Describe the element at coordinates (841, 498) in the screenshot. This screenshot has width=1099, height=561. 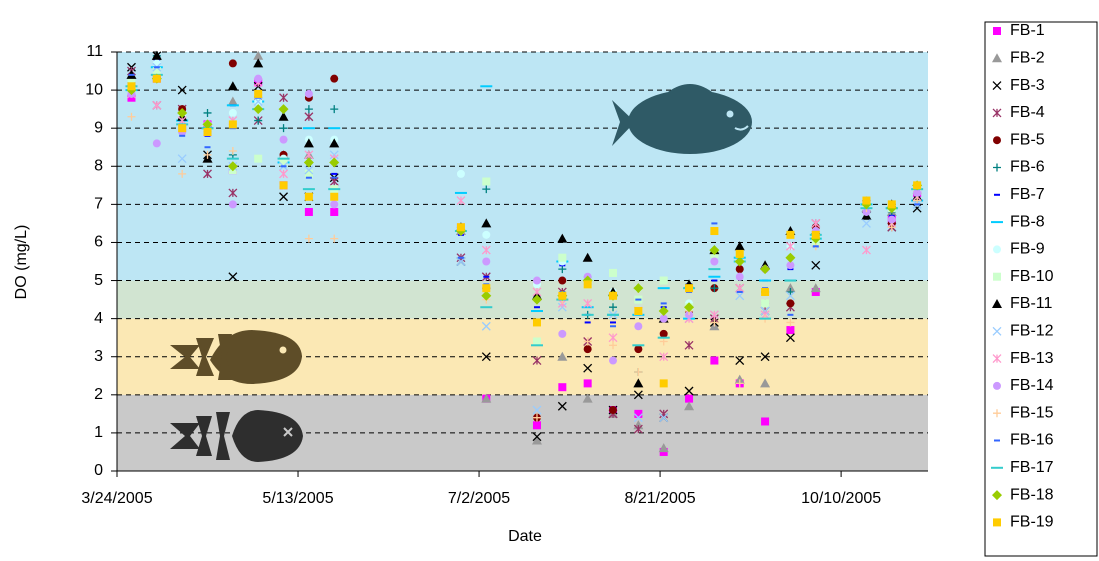
I see `x-tick-label: 10/10/2005` at that location.